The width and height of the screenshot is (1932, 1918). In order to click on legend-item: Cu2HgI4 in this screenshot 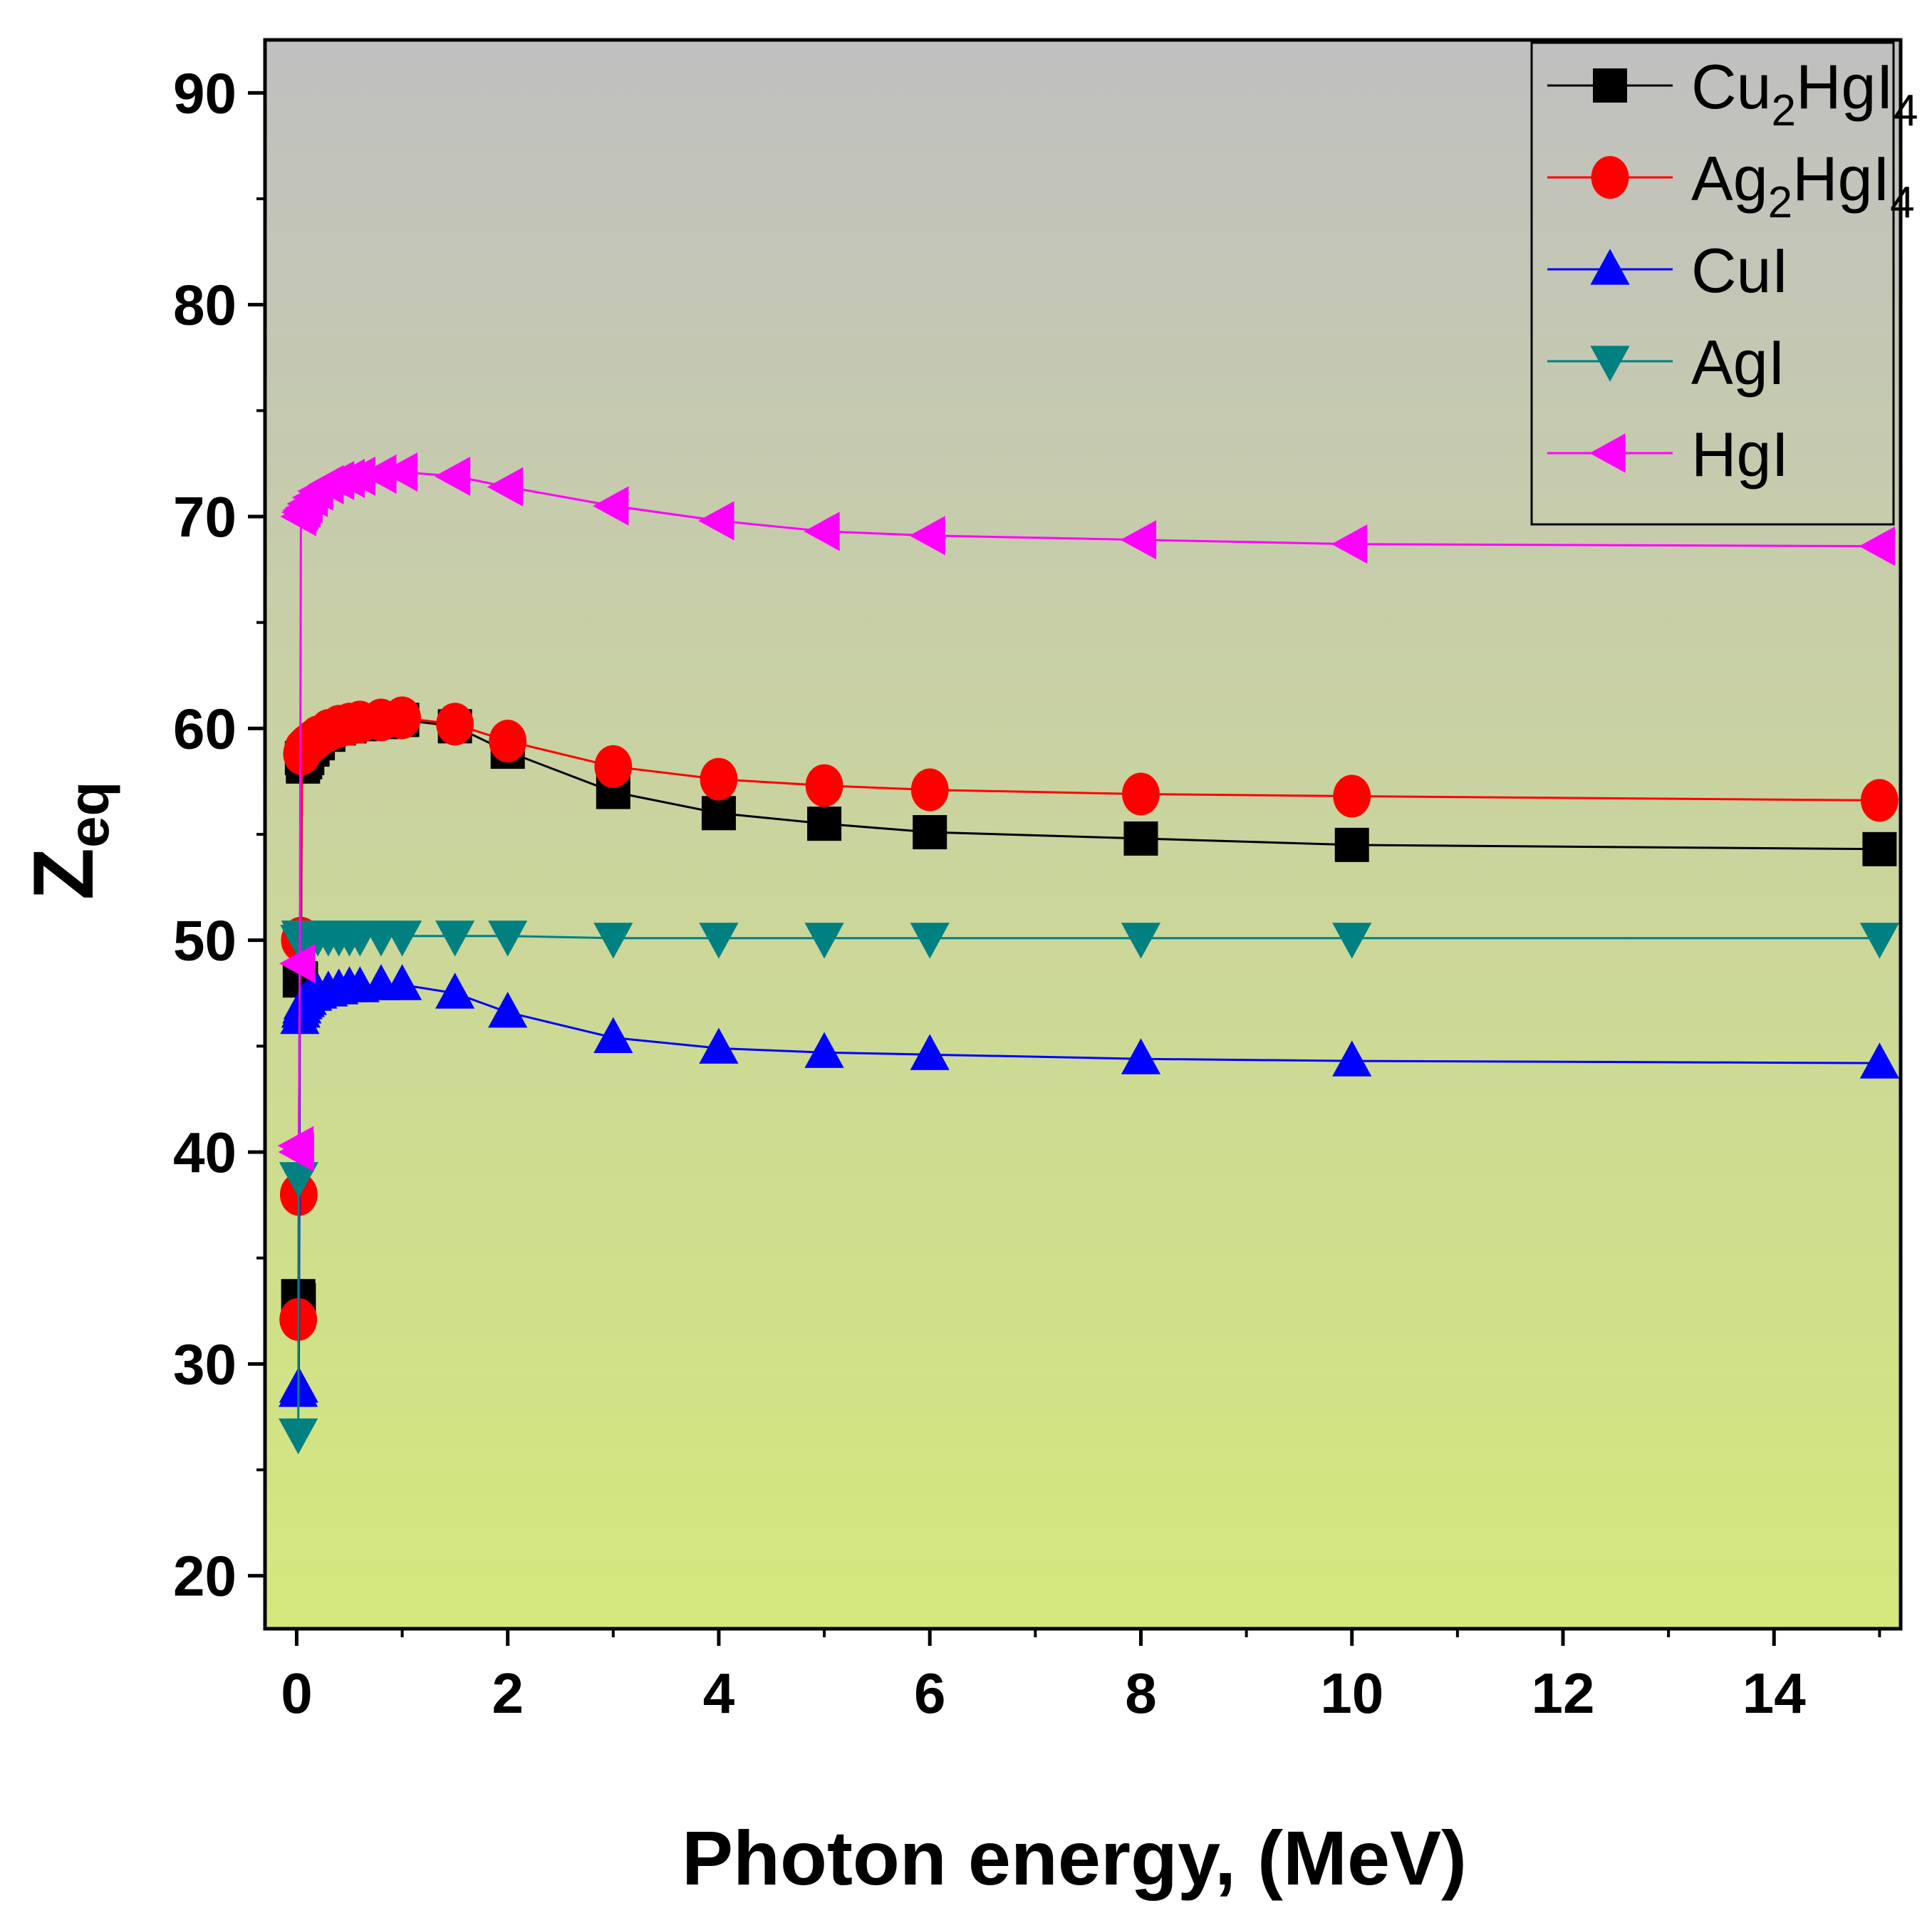, I will do `click(1732, 93)`.